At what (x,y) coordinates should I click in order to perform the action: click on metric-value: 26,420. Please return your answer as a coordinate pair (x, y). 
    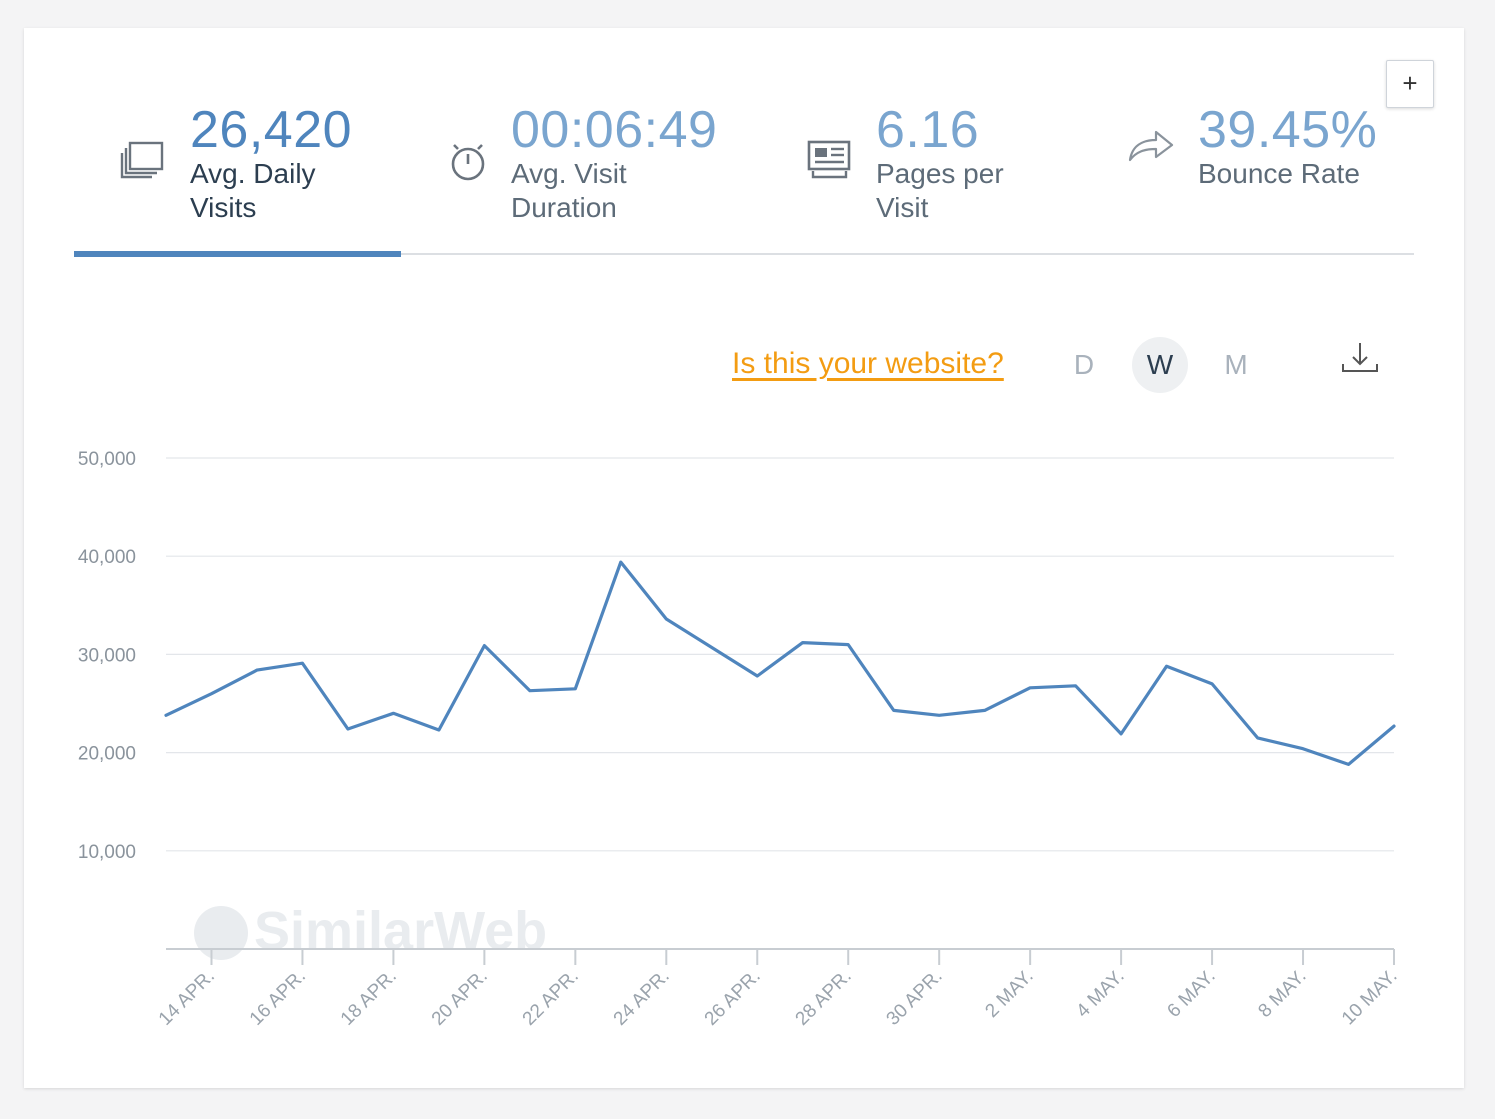
    Looking at the image, I should click on (271, 130).